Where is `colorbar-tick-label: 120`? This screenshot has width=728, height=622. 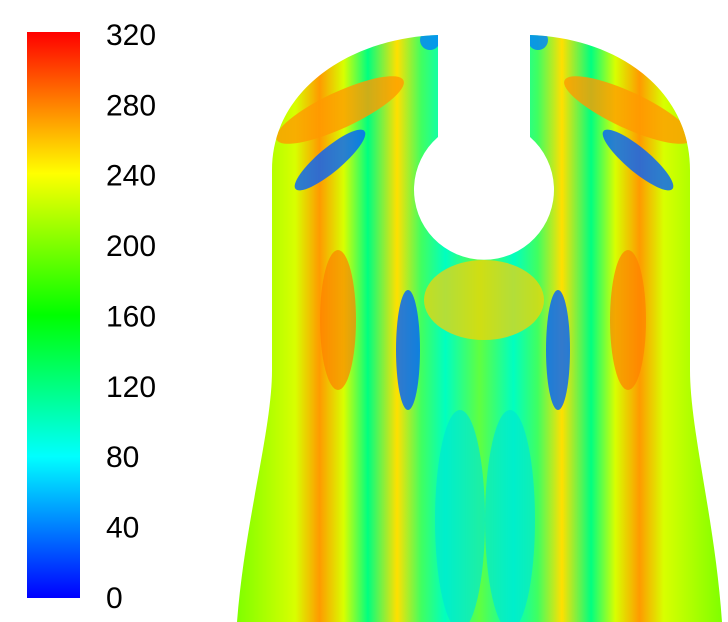
colorbar-tick-label: 120 is located at coordinates (131, 387).